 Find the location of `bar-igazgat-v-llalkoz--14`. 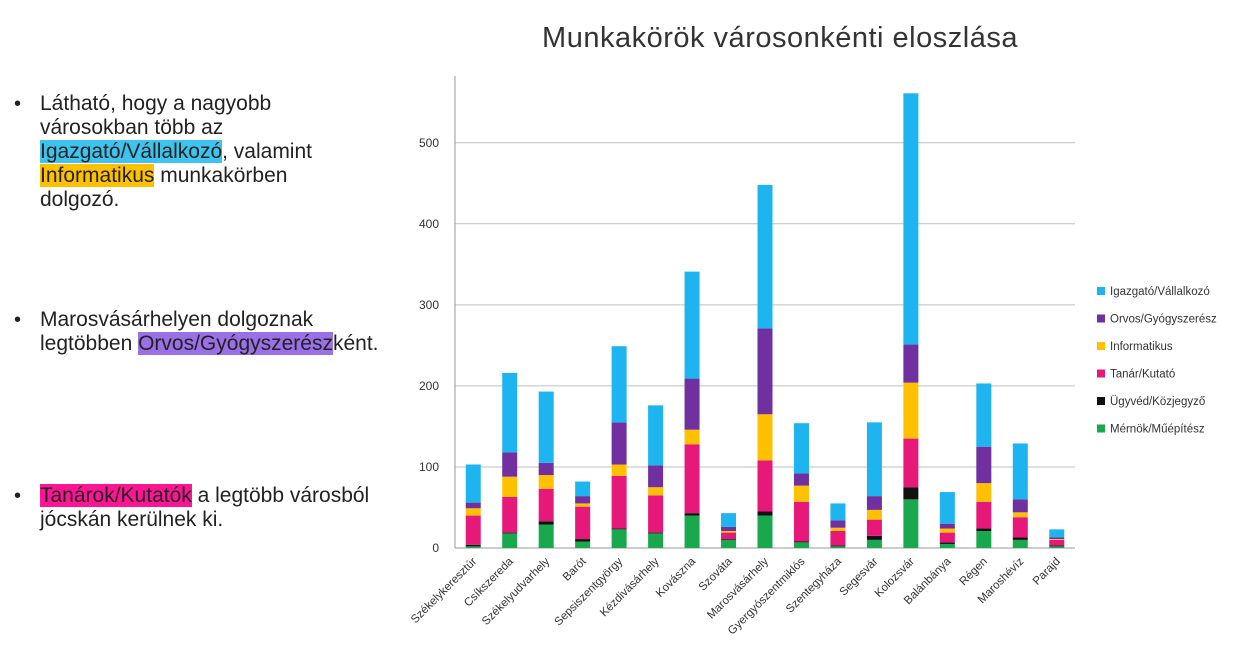

bar-igazgat-v-llalkoz--14 is located at coordinates (984, 415).